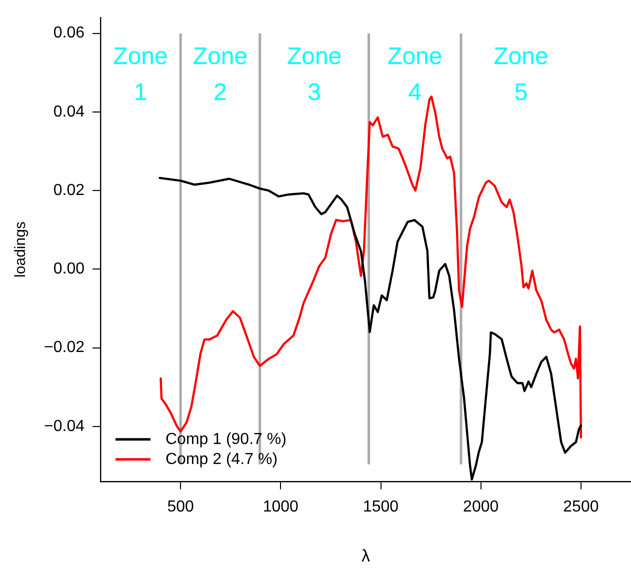 Image resolution: width=631 pixels, height=579 pixels. Describe the element at coordinates (280, 507) in the screenshot. I see `x-tick-label: 1000` at that location.